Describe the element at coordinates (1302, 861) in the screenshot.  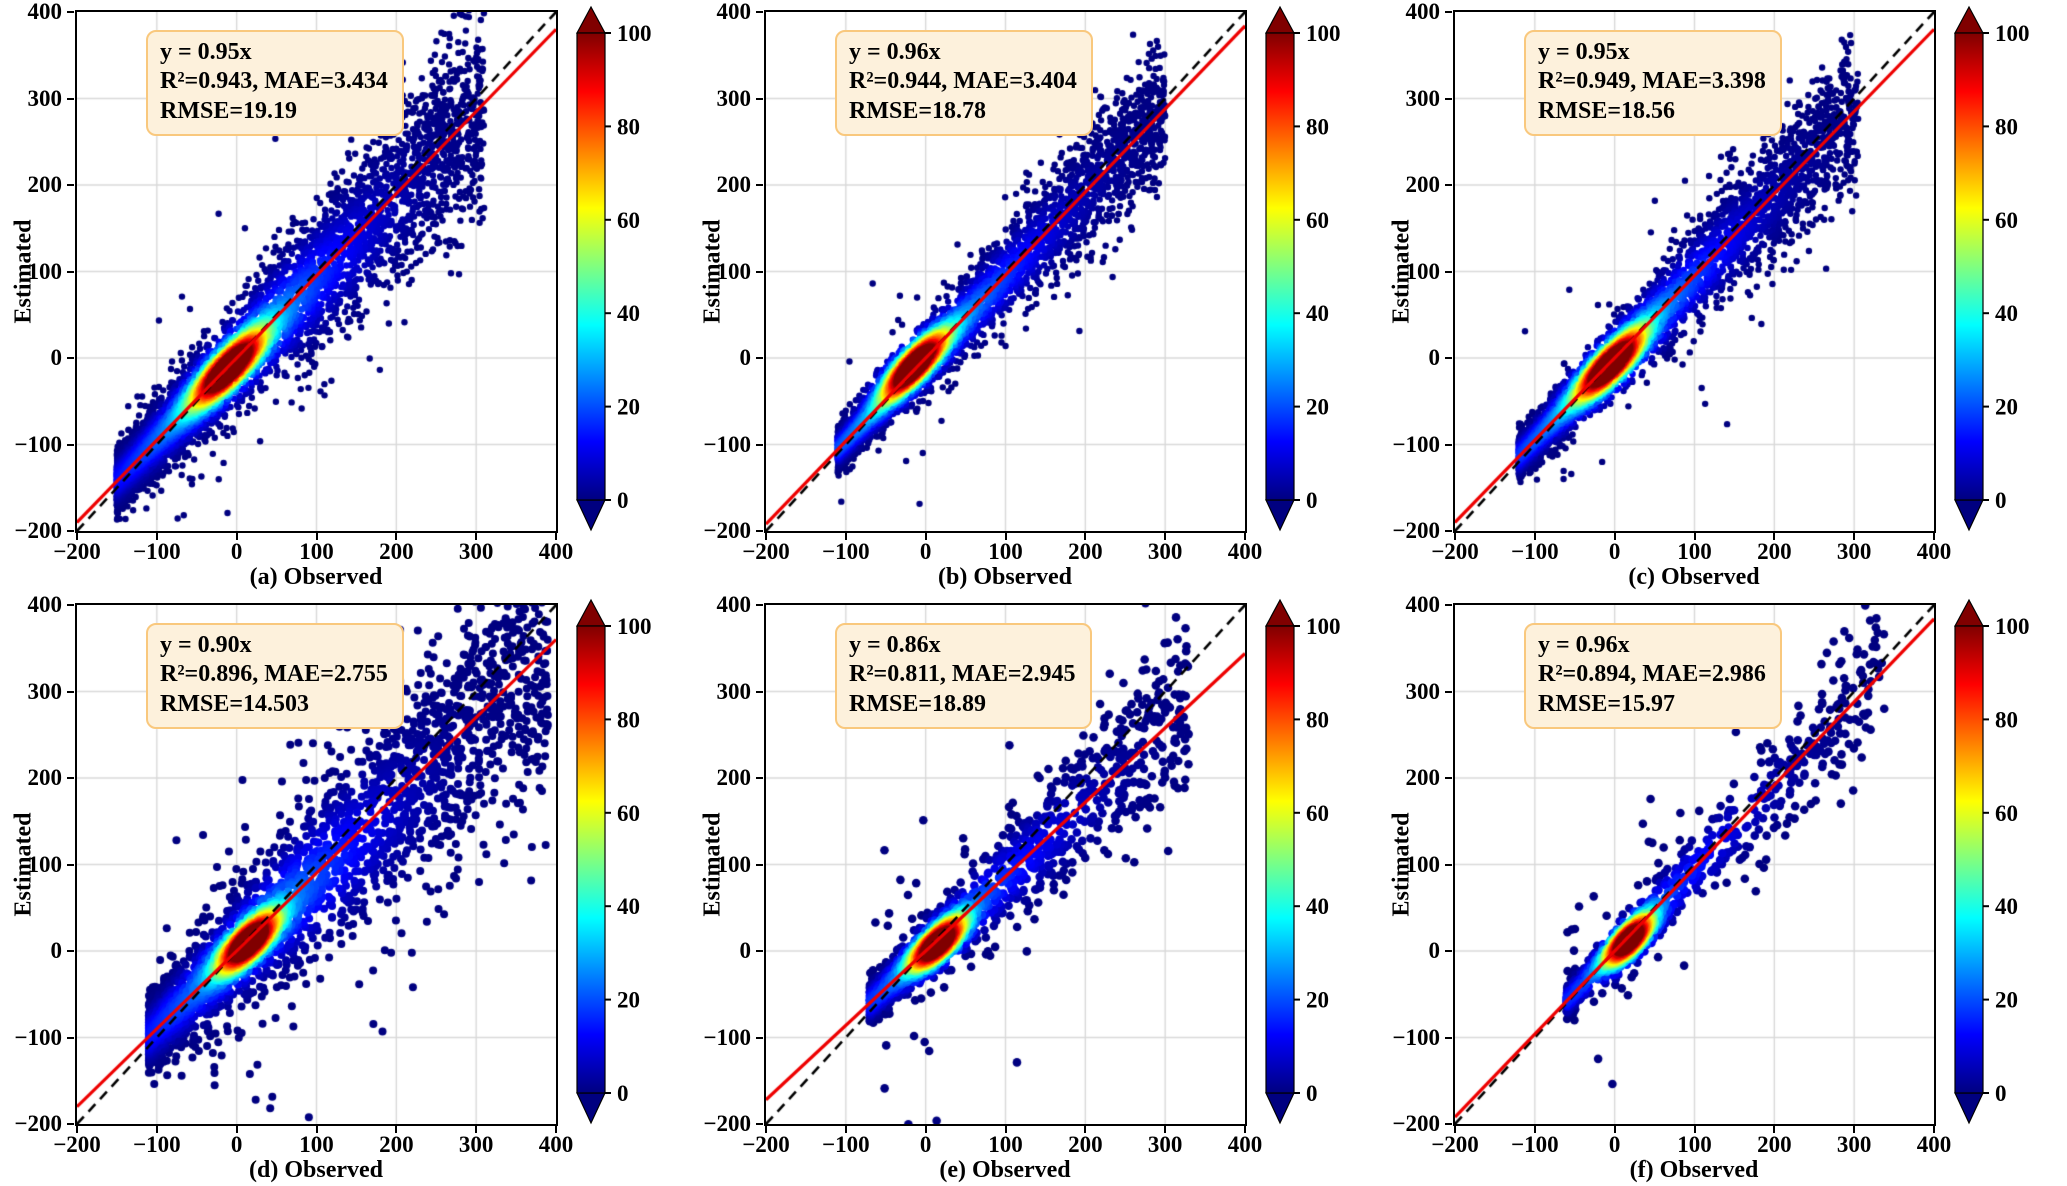
I see `density-colorbar-e: 0 20 40 60 80 100` at that location.